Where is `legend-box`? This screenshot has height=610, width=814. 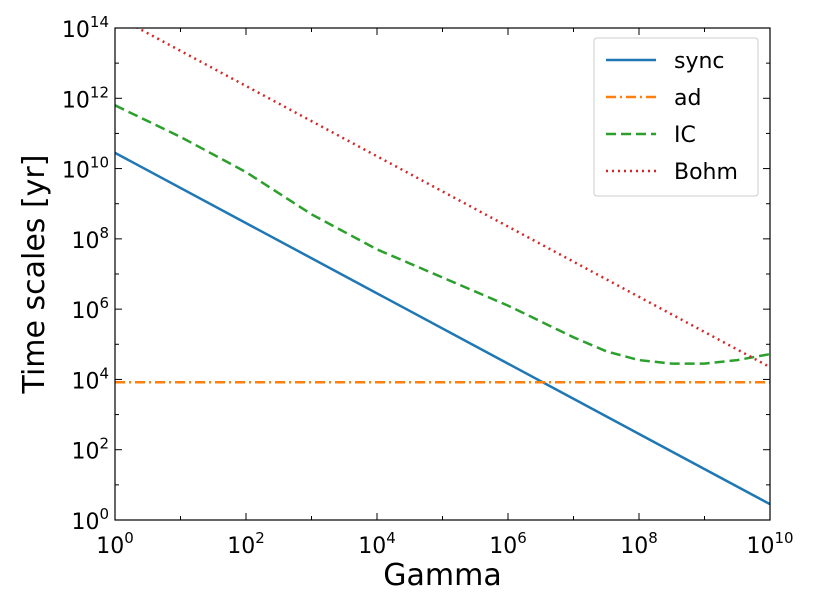 legend-box is located at coordinates (676, 117).